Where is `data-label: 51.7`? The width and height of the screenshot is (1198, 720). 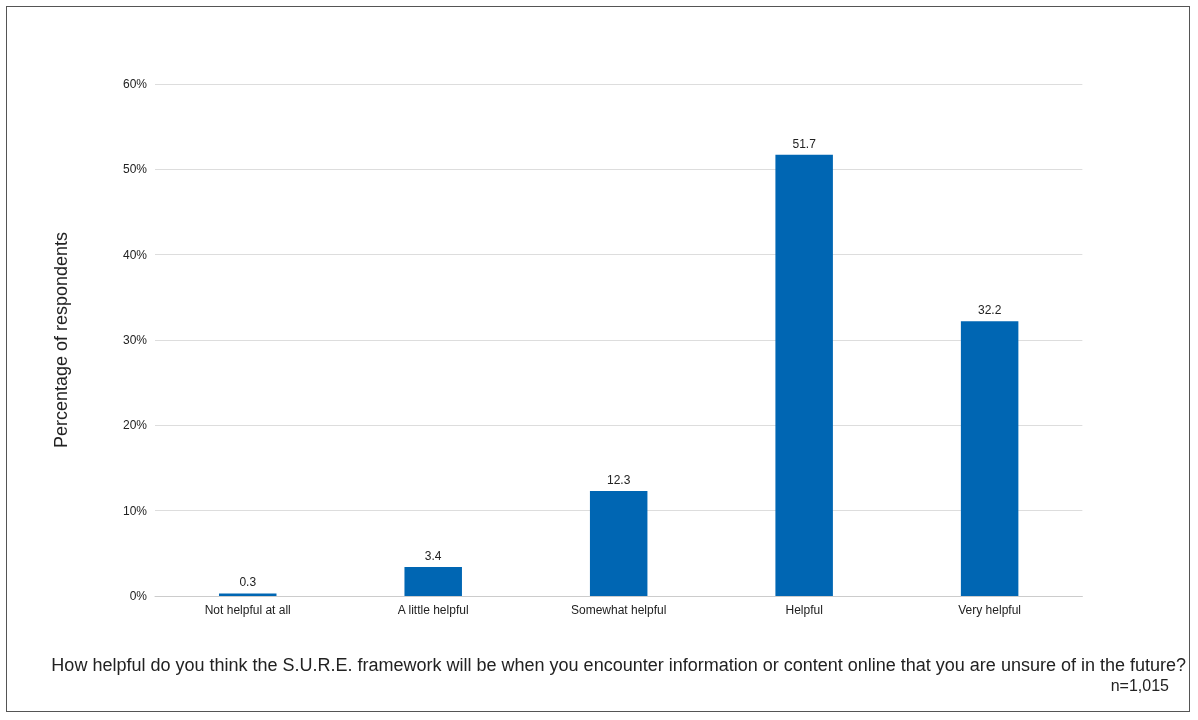
data-label: 51.7 is located at coordinates (804, 143).